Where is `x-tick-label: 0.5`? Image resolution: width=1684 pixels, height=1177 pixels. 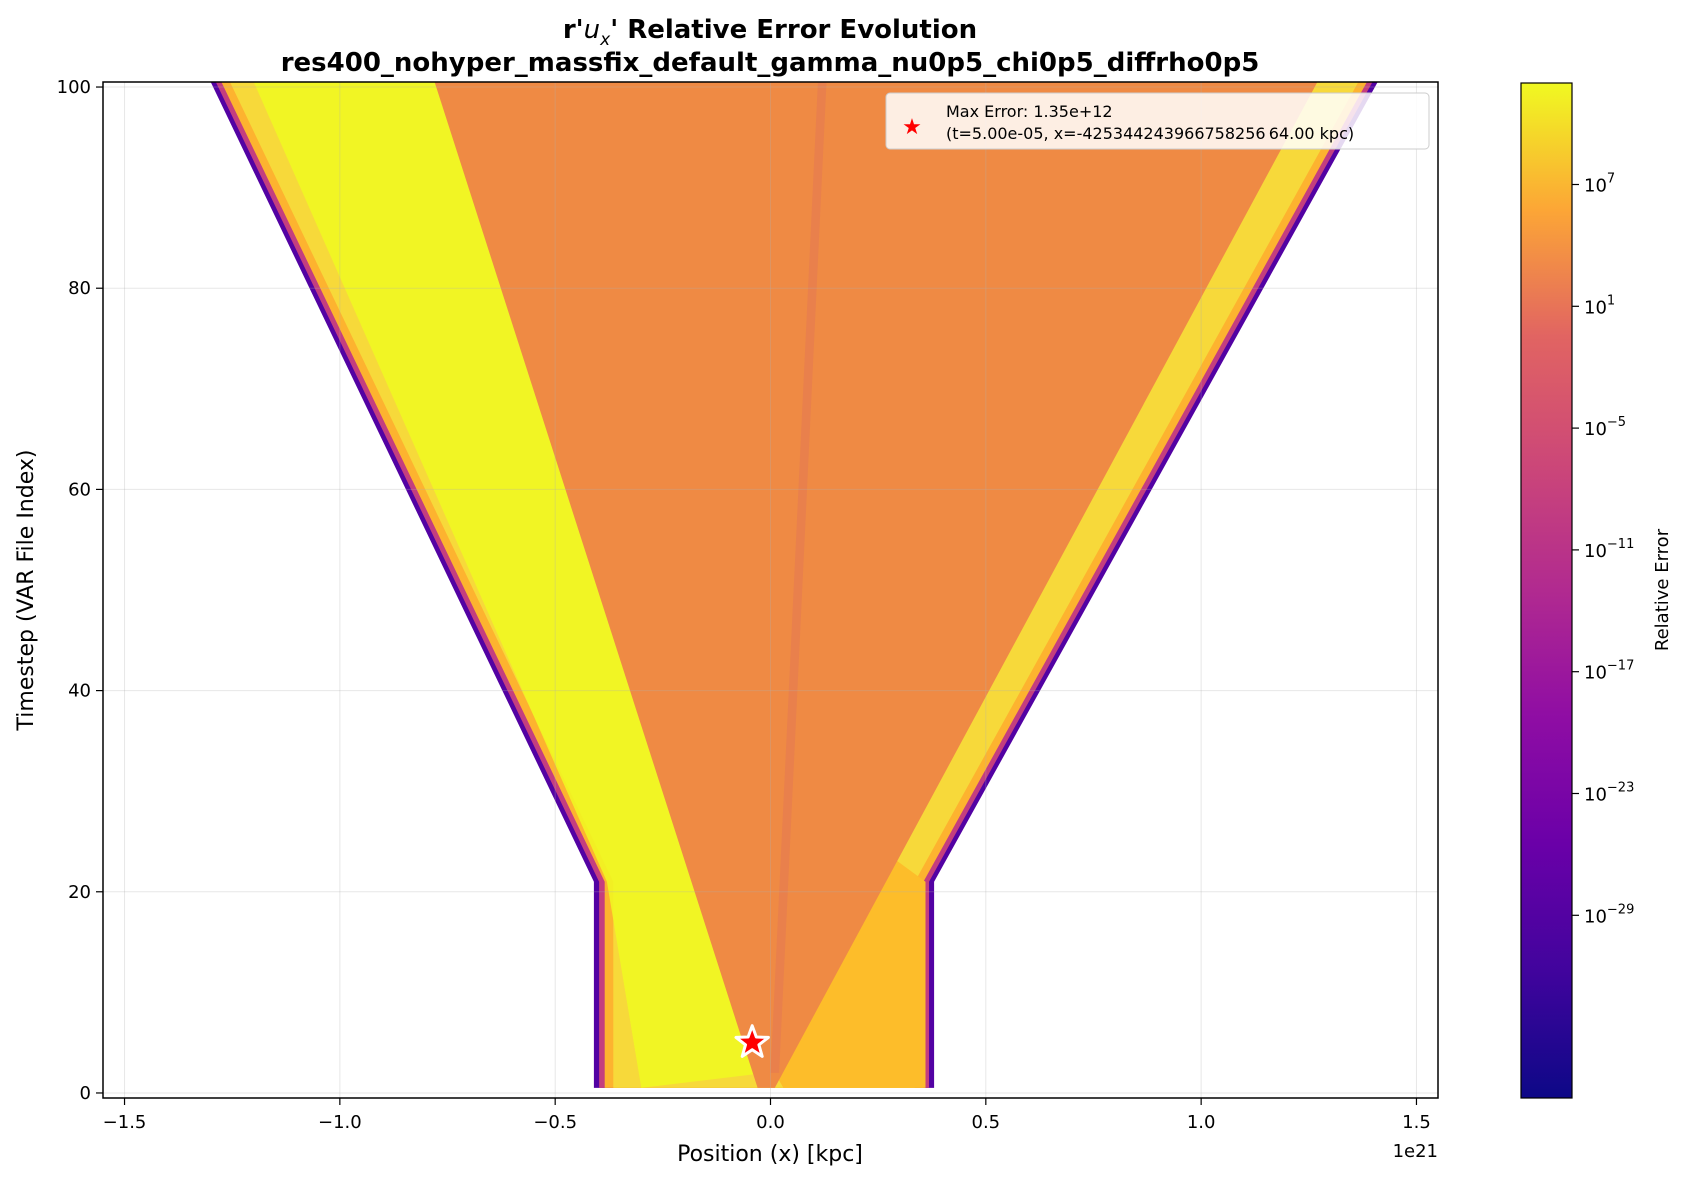 x-tick-label: 0.5 is located at coordinates (986, 1122).